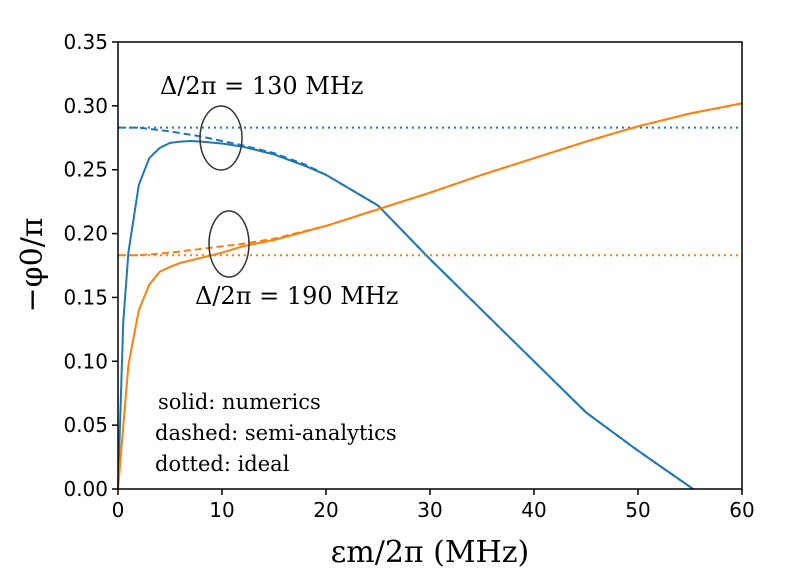 Image resolution: width=789 pixels, height=583 pixels. What do you see at coordinates (741, 510) in the screenshot?
I see `x-tick-label-6: 60` at bounding box center [741, 510].